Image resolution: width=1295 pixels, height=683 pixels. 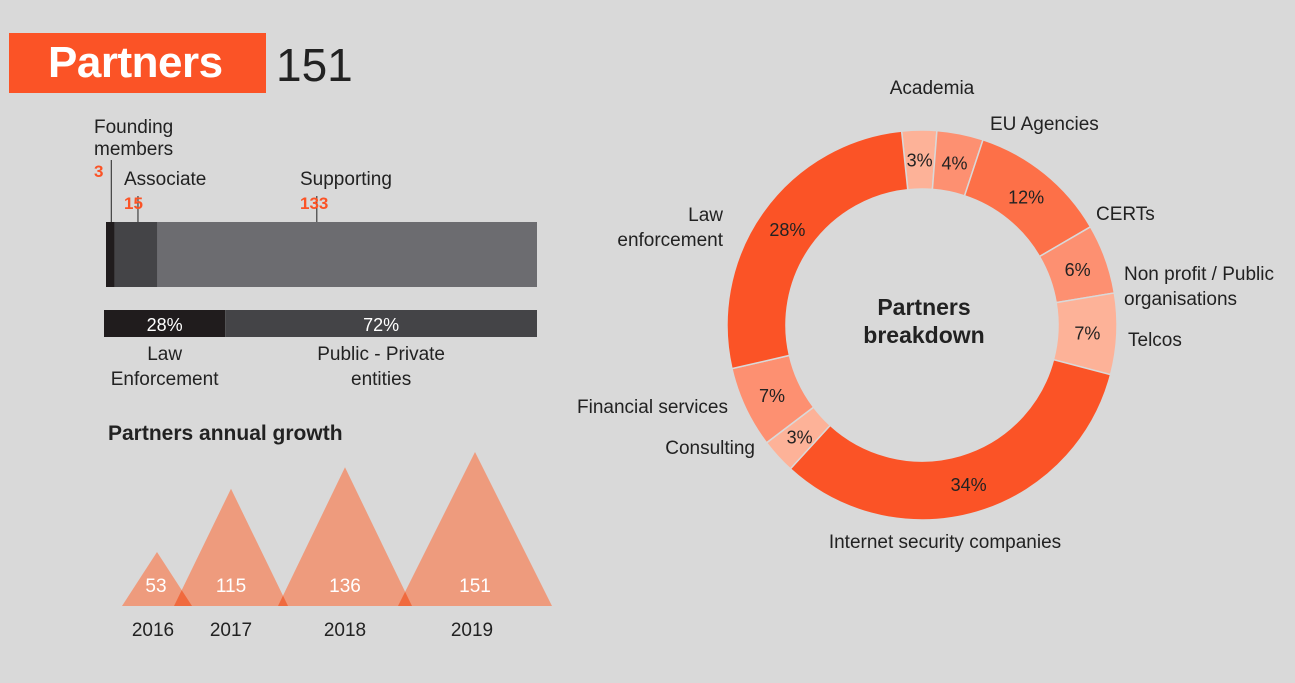 What do you see at coordinates (652, 407) in the screenshot?
I see `donut-category-label: Financial services` at bounding box center [652, 407].